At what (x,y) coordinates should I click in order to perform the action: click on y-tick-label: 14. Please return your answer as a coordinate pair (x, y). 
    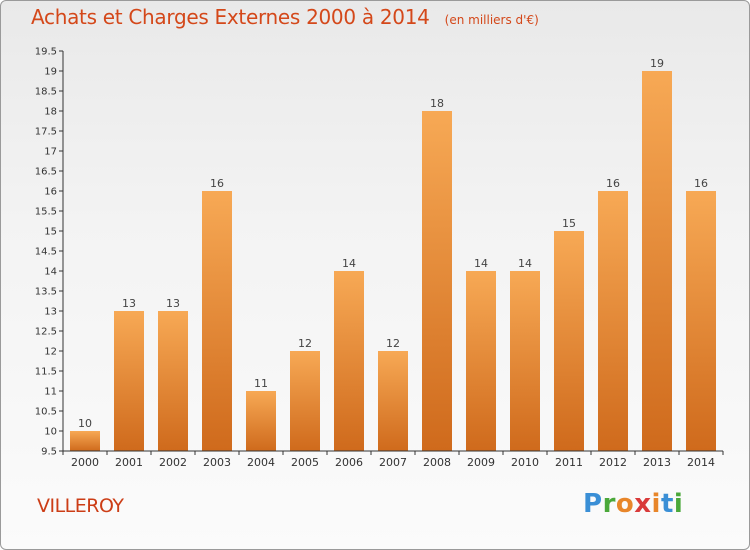
    Looking at the image, I should click on (50, 272).